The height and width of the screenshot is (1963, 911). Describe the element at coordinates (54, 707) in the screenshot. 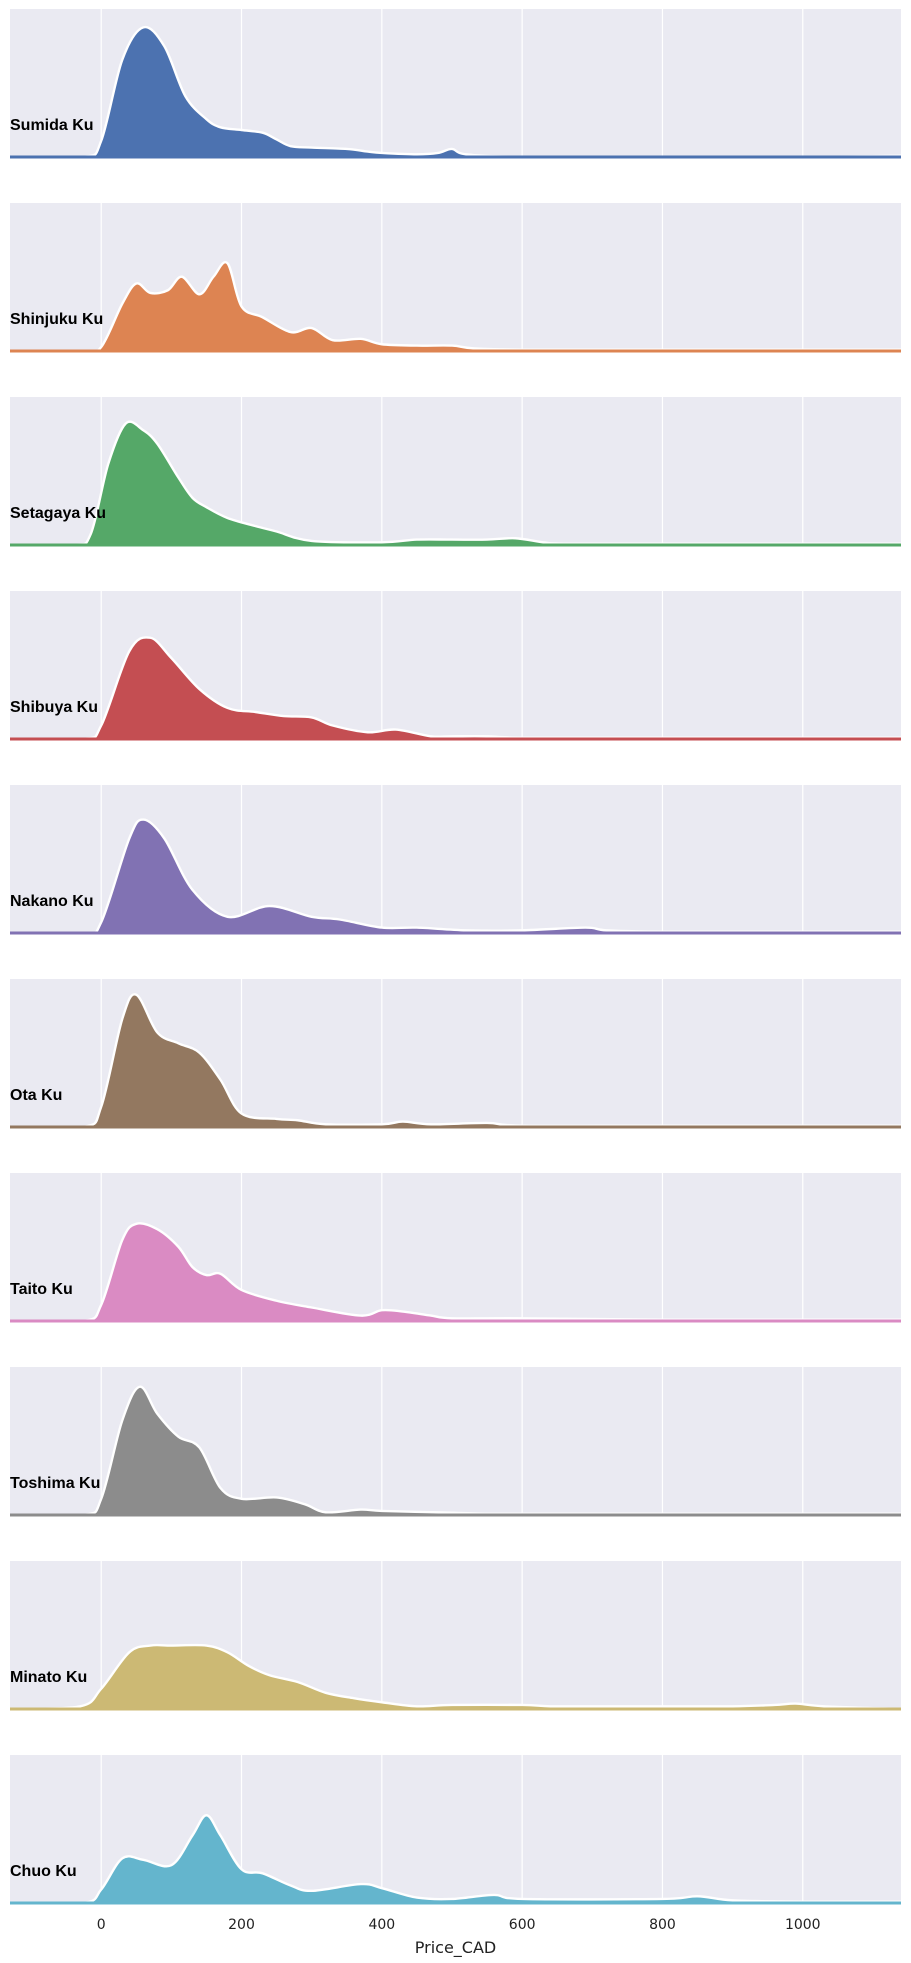

I see `series-label: Shibuya Ku` at that location.